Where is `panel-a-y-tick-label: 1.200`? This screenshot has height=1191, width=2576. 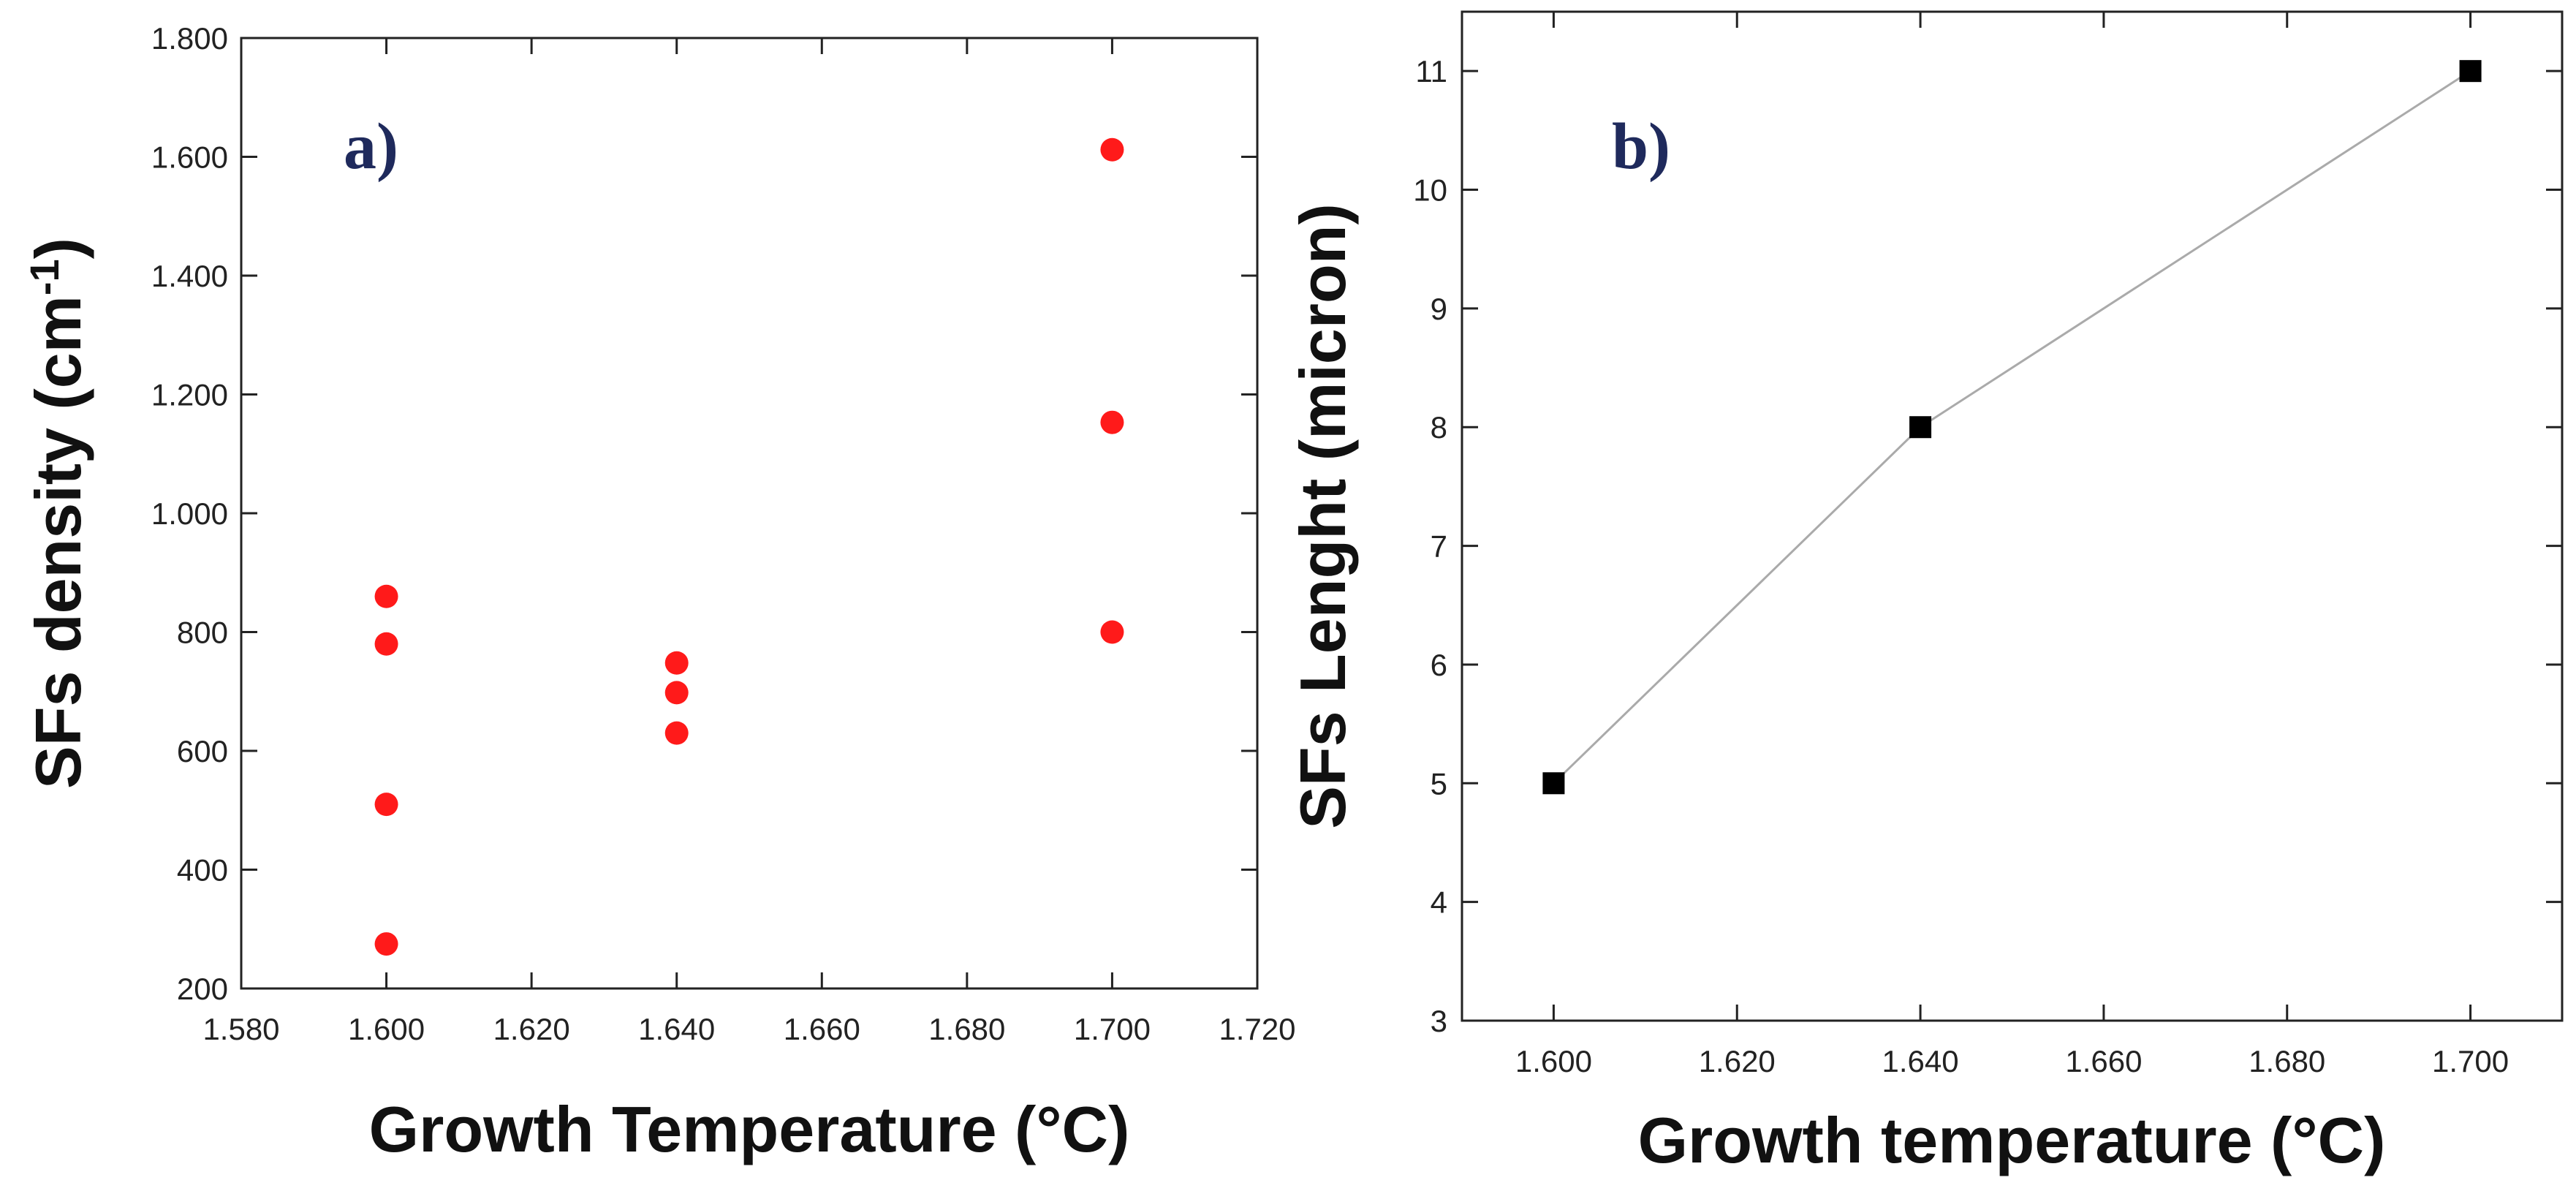
panel-a-y-tick-label: 1.200 is located at coordinates (189, 395).